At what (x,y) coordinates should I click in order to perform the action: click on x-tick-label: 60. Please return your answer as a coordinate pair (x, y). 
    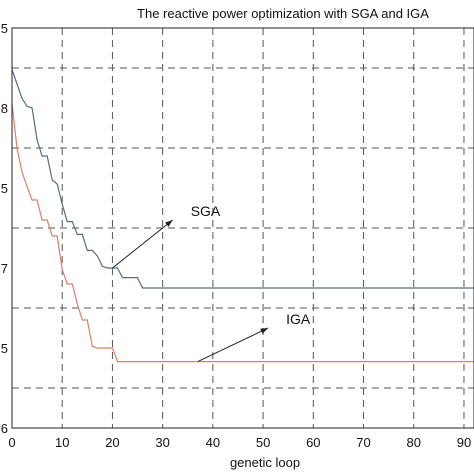
    Looking at the image, I should click on (313, 442).